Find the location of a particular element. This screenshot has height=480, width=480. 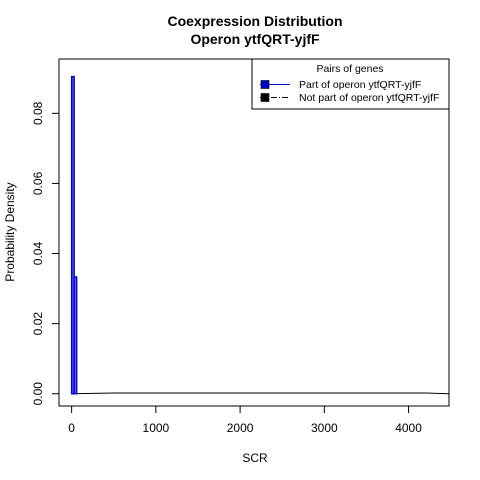

legend-swatch-not-part-of-operon is located at coordinates (265, 97).